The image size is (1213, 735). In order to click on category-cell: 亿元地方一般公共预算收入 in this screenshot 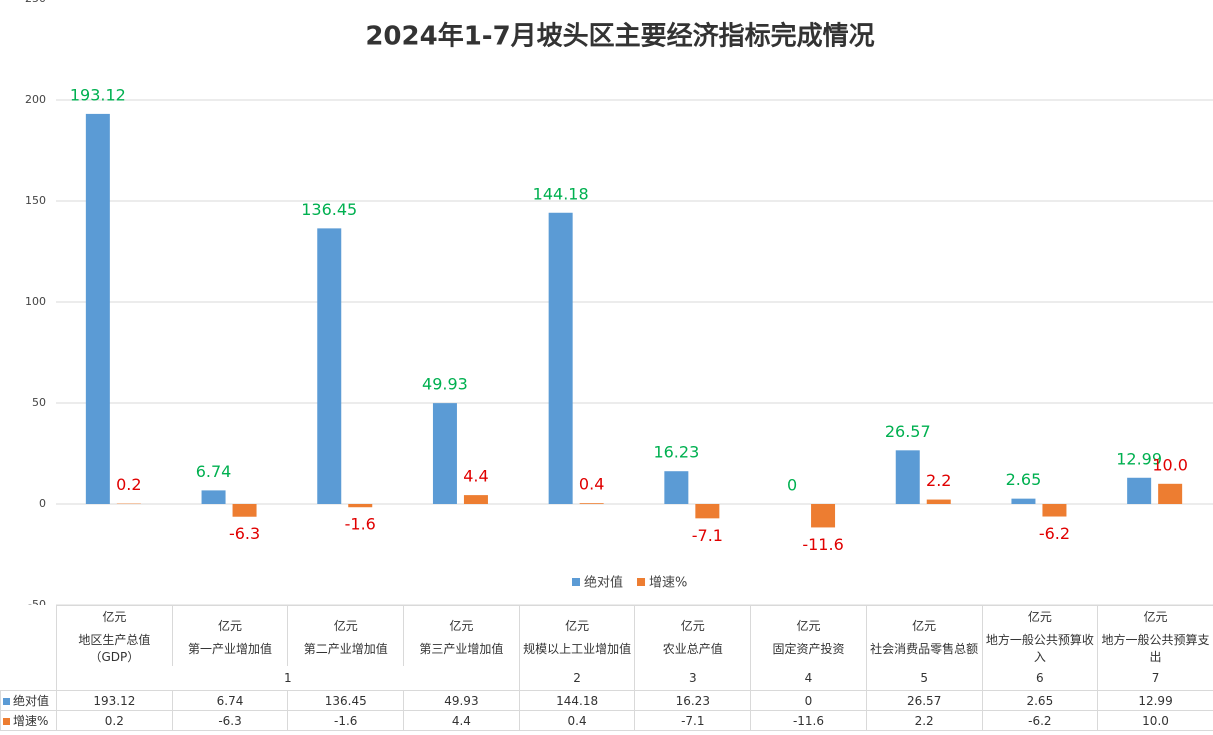, I will do `click(1040, 635)`.